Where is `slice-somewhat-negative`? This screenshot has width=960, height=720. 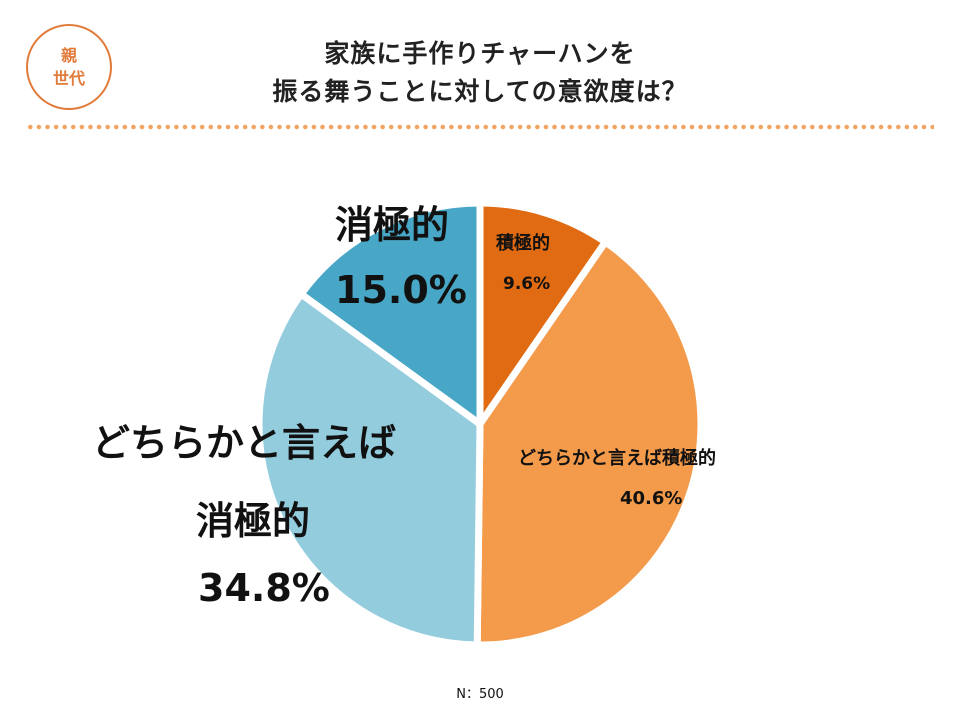 slice-somewhat-negative is located at coordinates (369, 469).